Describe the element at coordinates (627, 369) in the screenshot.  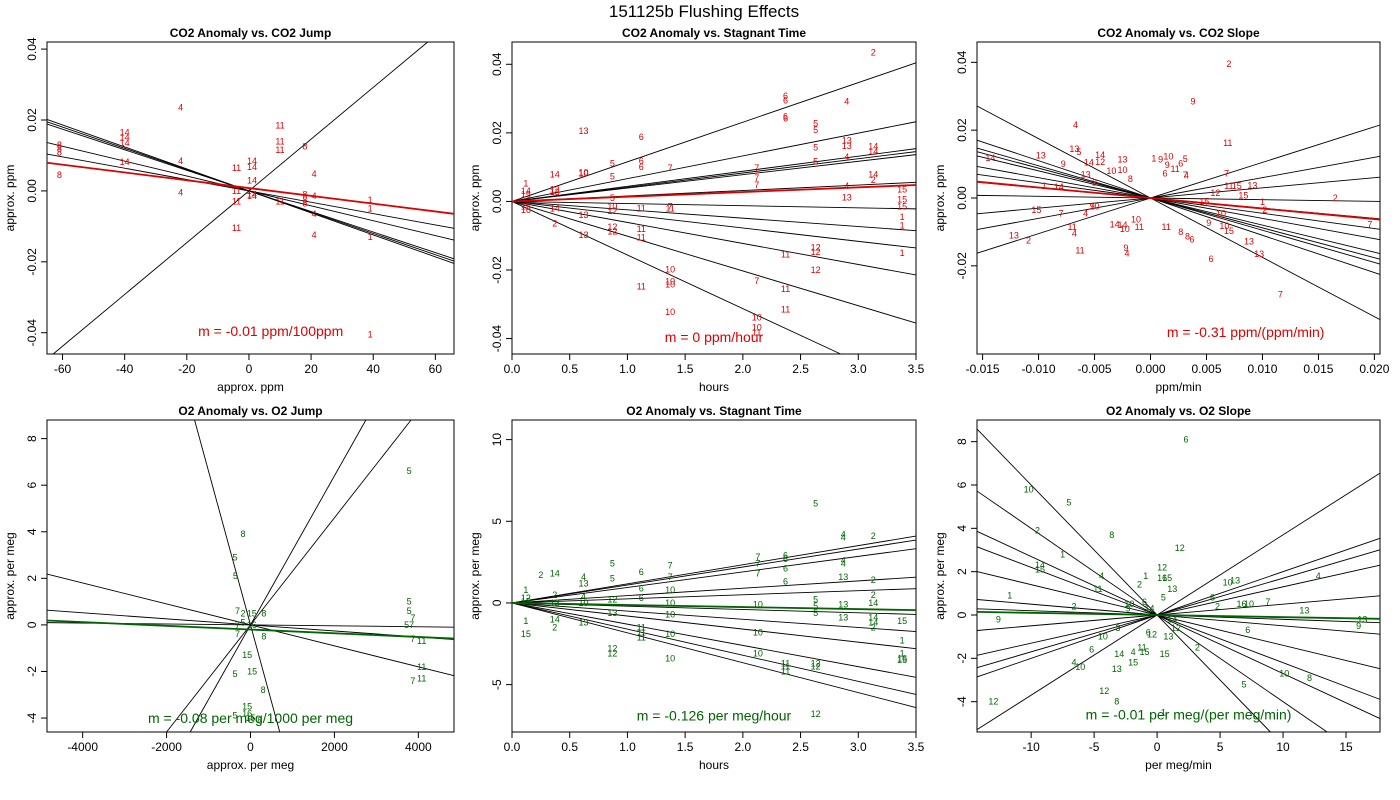
I see `x-tick-label: 1.0` at that location.